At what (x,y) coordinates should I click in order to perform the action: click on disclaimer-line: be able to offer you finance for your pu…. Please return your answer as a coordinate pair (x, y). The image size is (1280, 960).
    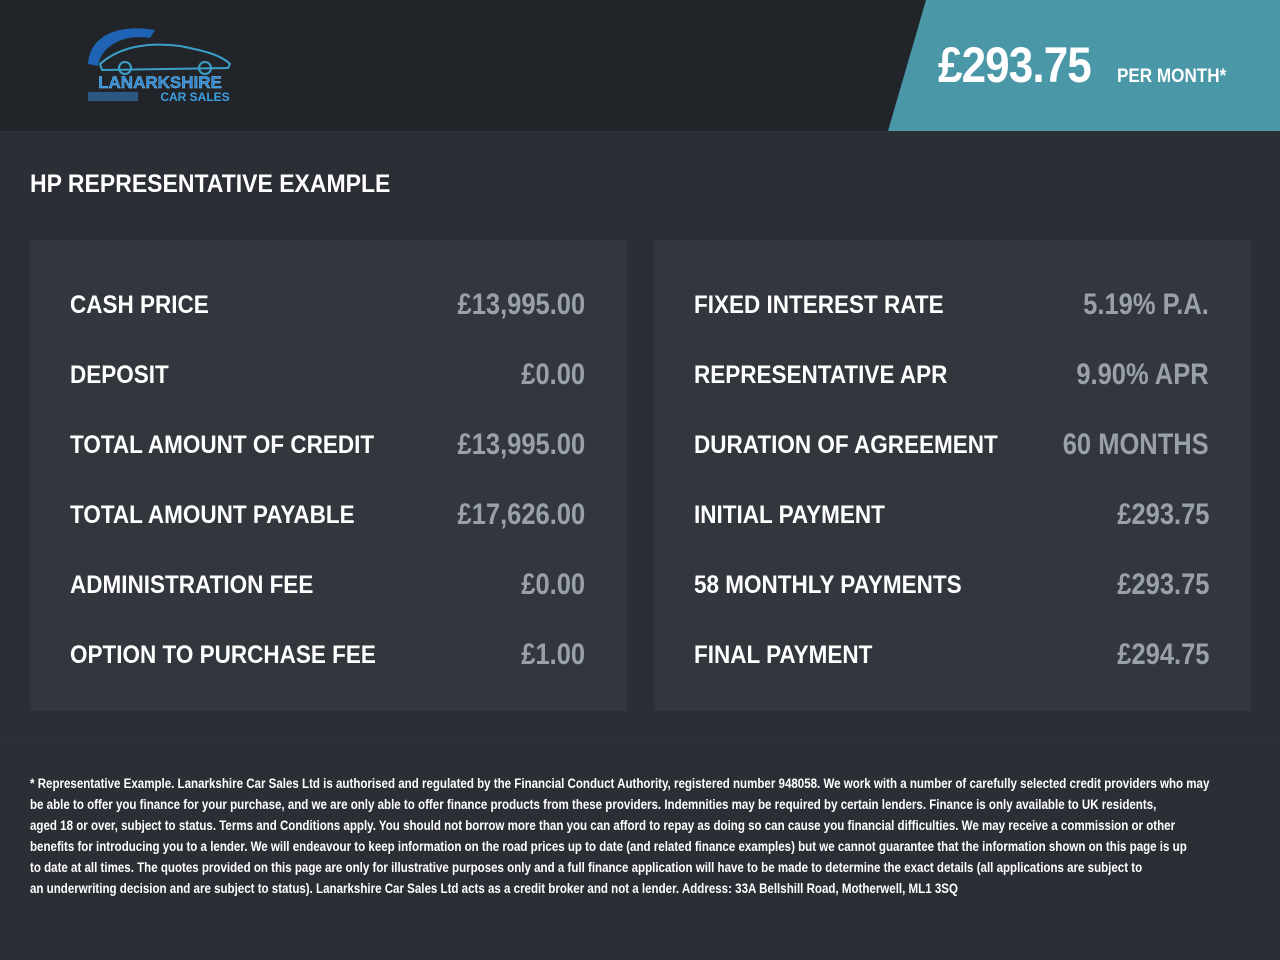
    Looking at the image, I should click on (593, 804).